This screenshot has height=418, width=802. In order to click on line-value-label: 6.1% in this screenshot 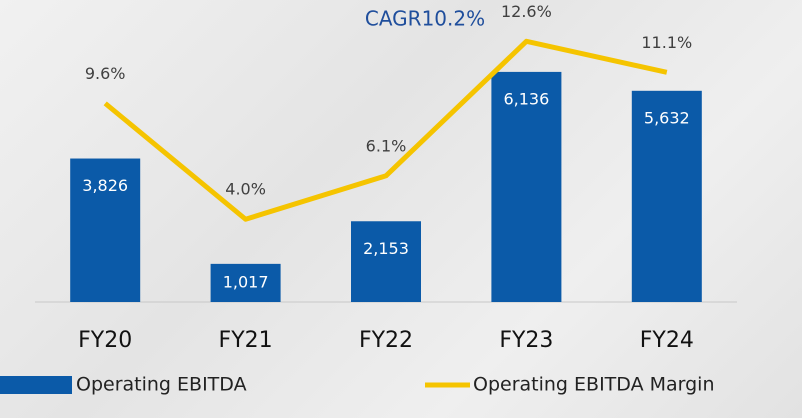, I will do `click(386, 145)`.